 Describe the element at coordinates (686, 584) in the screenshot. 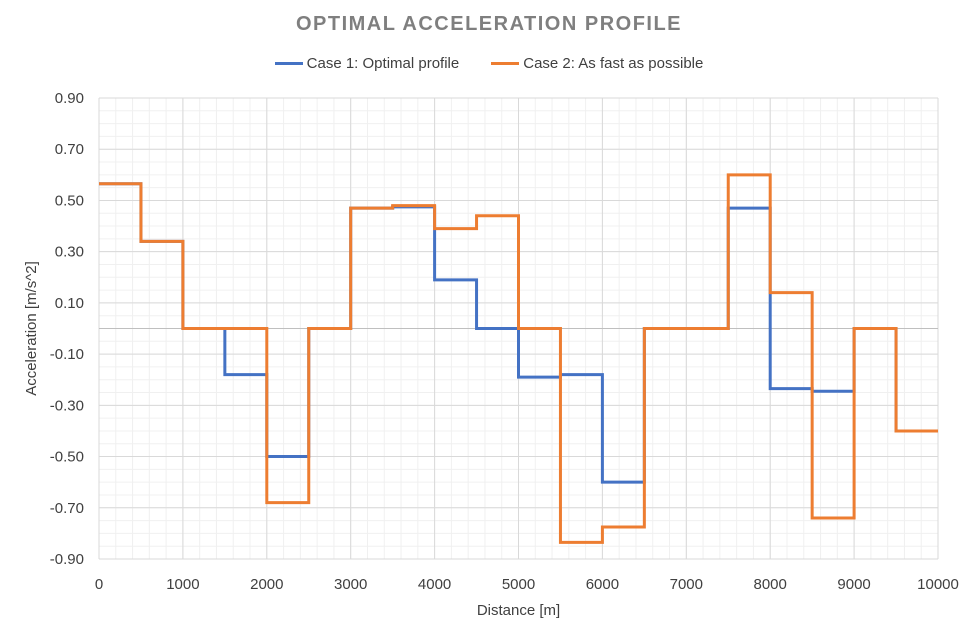

I see `x-tick-label: 7000` at that location.